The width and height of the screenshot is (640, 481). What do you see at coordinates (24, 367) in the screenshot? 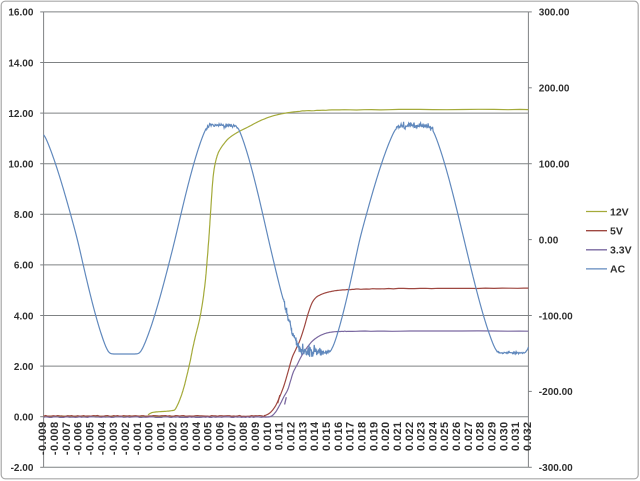
I see `svg-text: 2.00` at bounding box center [24, 367].